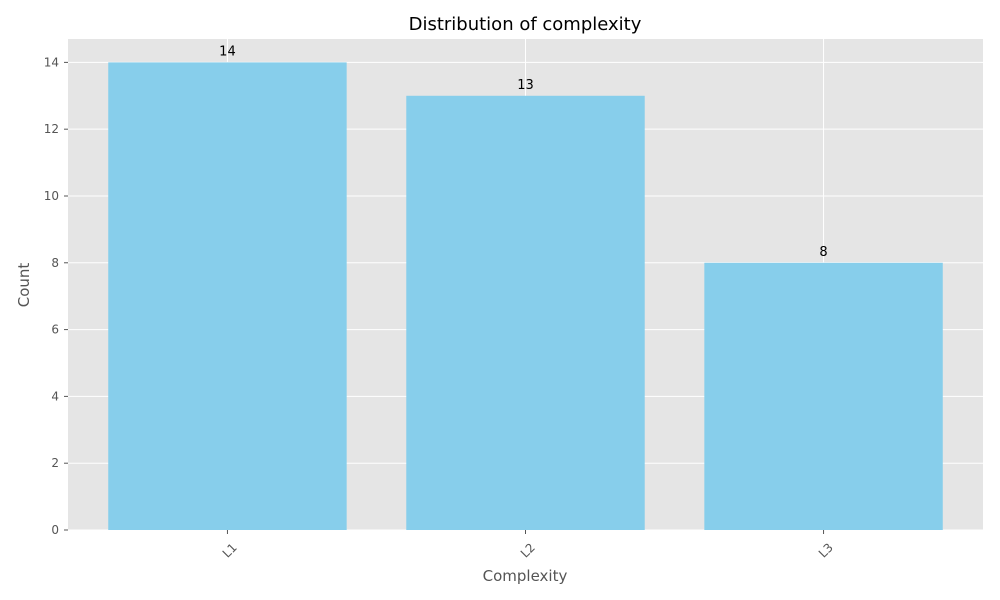 This screenshot has height=600, width=1000. Describe the element at coordinates (230, 550) in the screenshot. I see `x-tick-label-l1: L1` at that location.